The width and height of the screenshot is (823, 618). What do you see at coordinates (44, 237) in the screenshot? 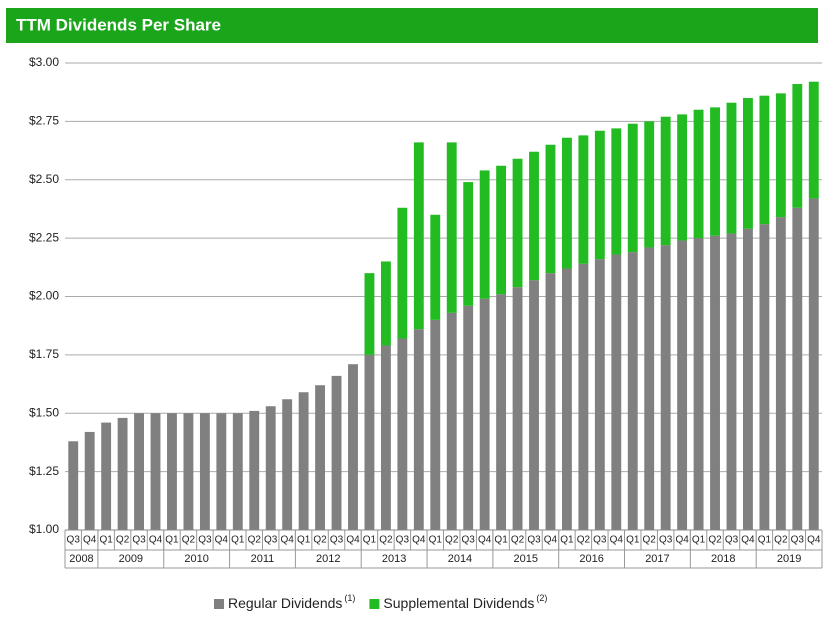
I see `y-tick-label: $2.25` at bounding box center [44, 237].